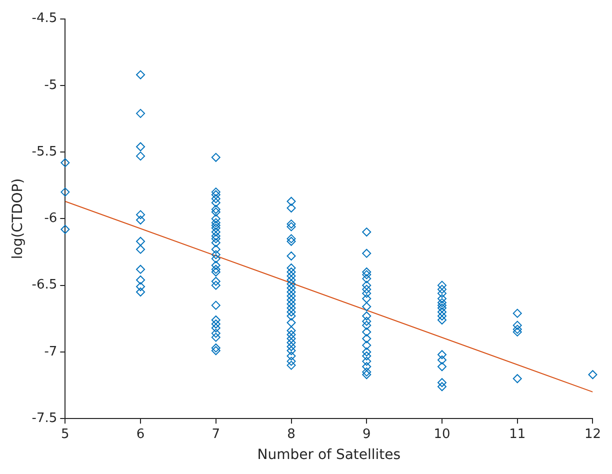  I want to click on y-tick-label: -6, so click(51, 218).